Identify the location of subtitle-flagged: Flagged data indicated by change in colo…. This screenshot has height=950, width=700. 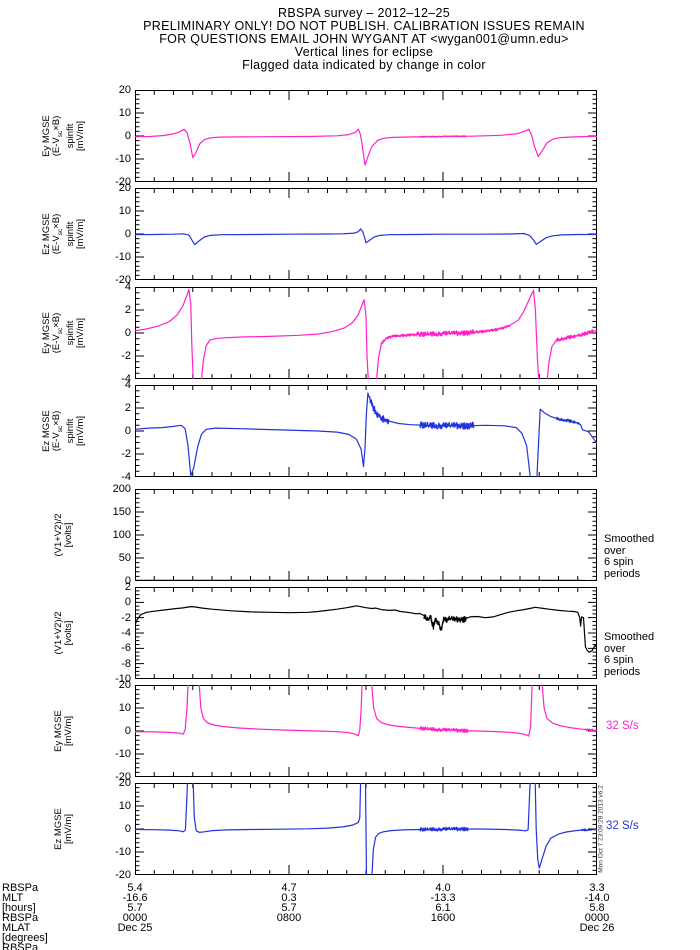
(364, 65).